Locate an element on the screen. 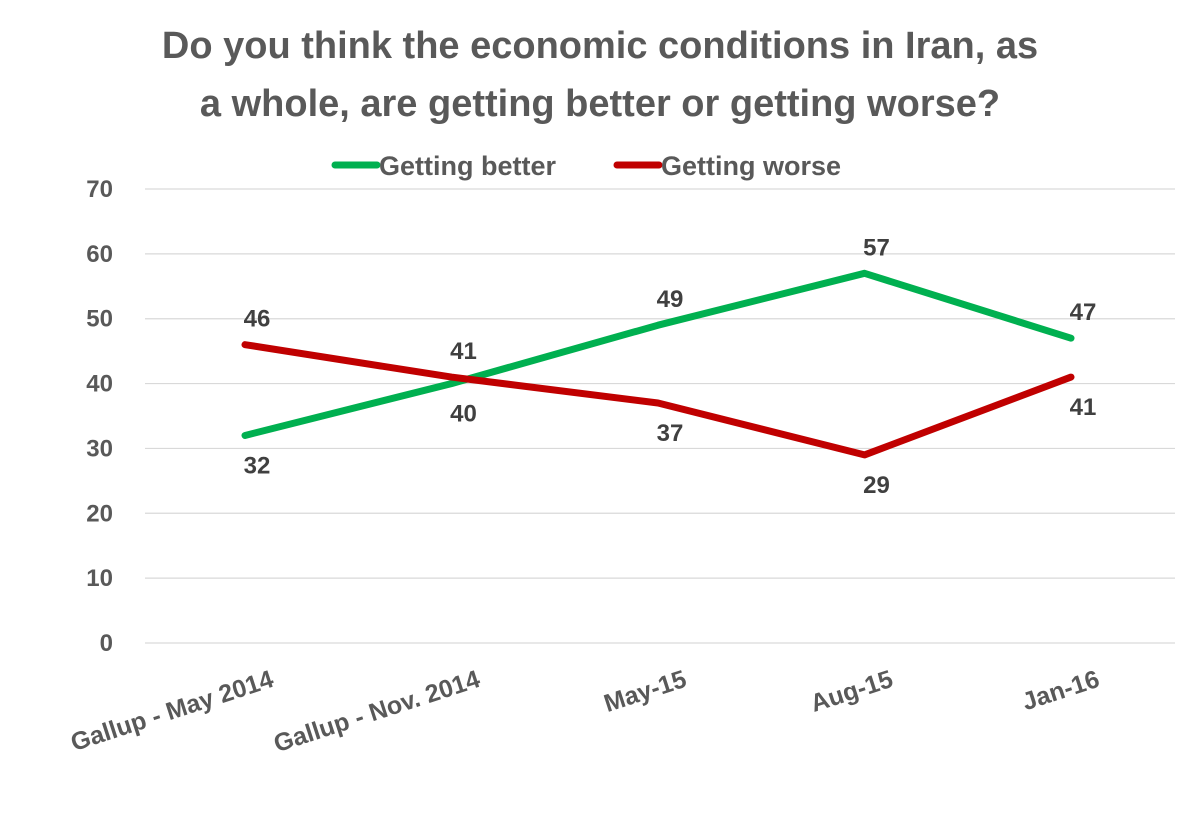  x-tick-label-gallup-may-2014: Gallup - May 2014 is located at coordinates (172, 711).